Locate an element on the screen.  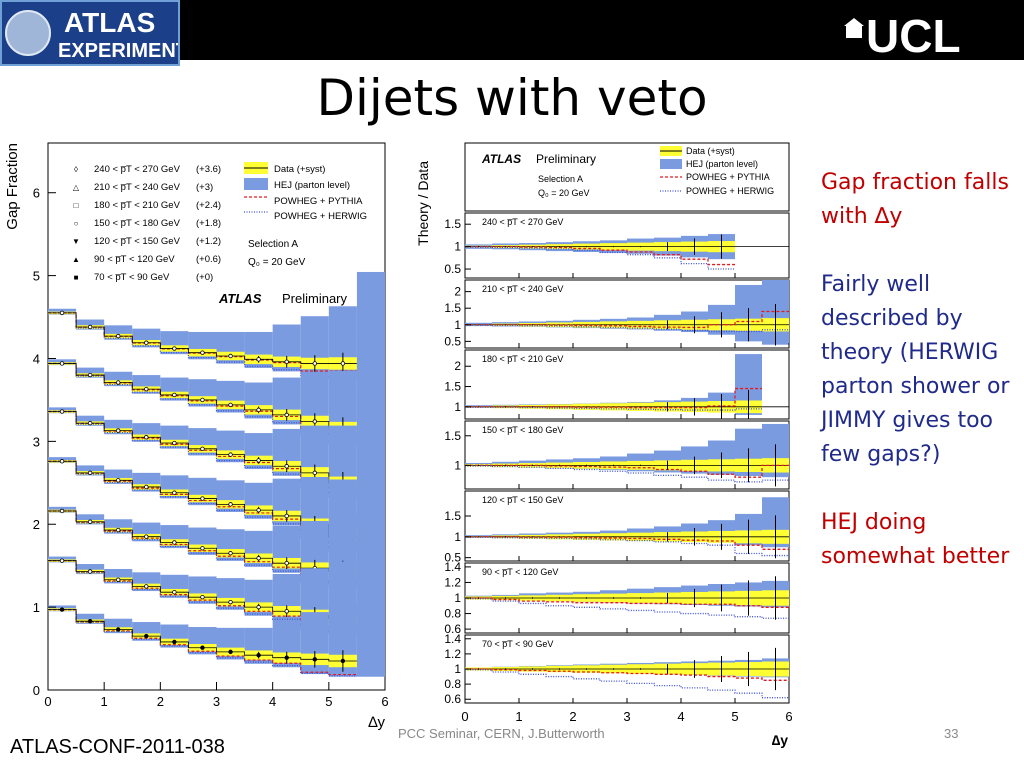
legend-marker: ■ is located at coordinates (76, 277).